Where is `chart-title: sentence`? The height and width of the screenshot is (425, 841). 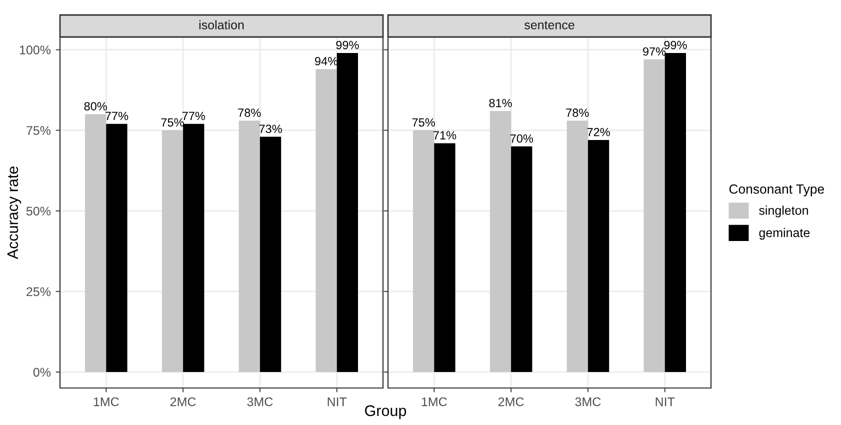 chart-title: sentence is located at coordinates (549, 25).